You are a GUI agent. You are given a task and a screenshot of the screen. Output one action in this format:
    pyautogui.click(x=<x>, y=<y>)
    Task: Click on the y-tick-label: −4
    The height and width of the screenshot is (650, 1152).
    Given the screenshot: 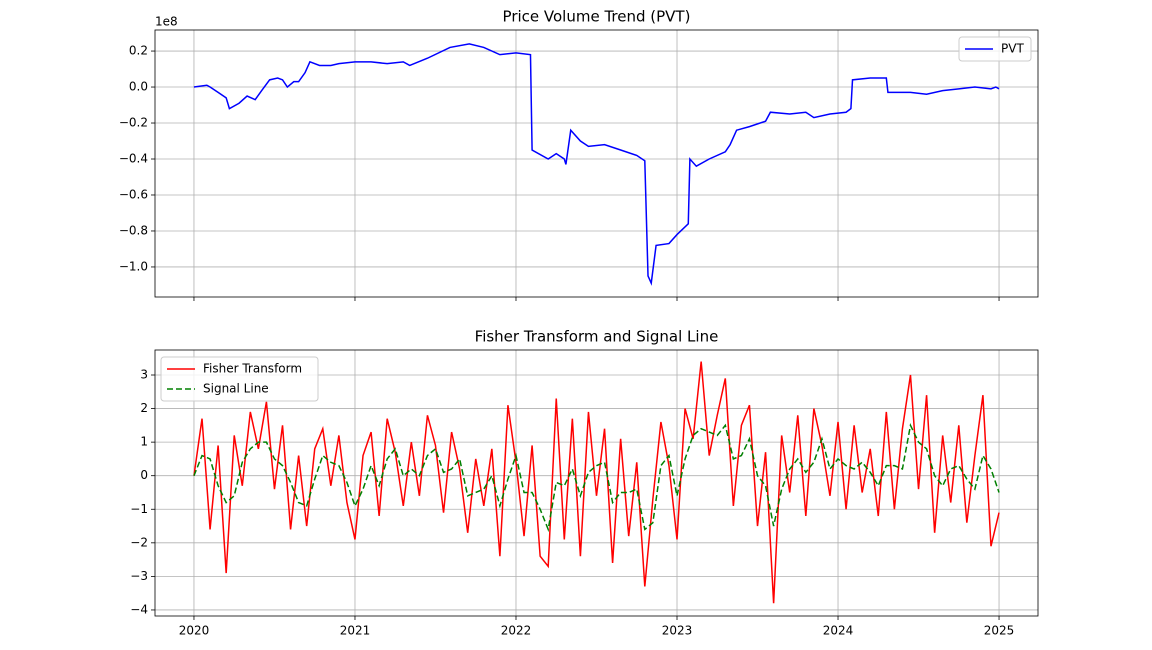 What is the action you would take?
    pyautogui.click(x=139, y=609)
    